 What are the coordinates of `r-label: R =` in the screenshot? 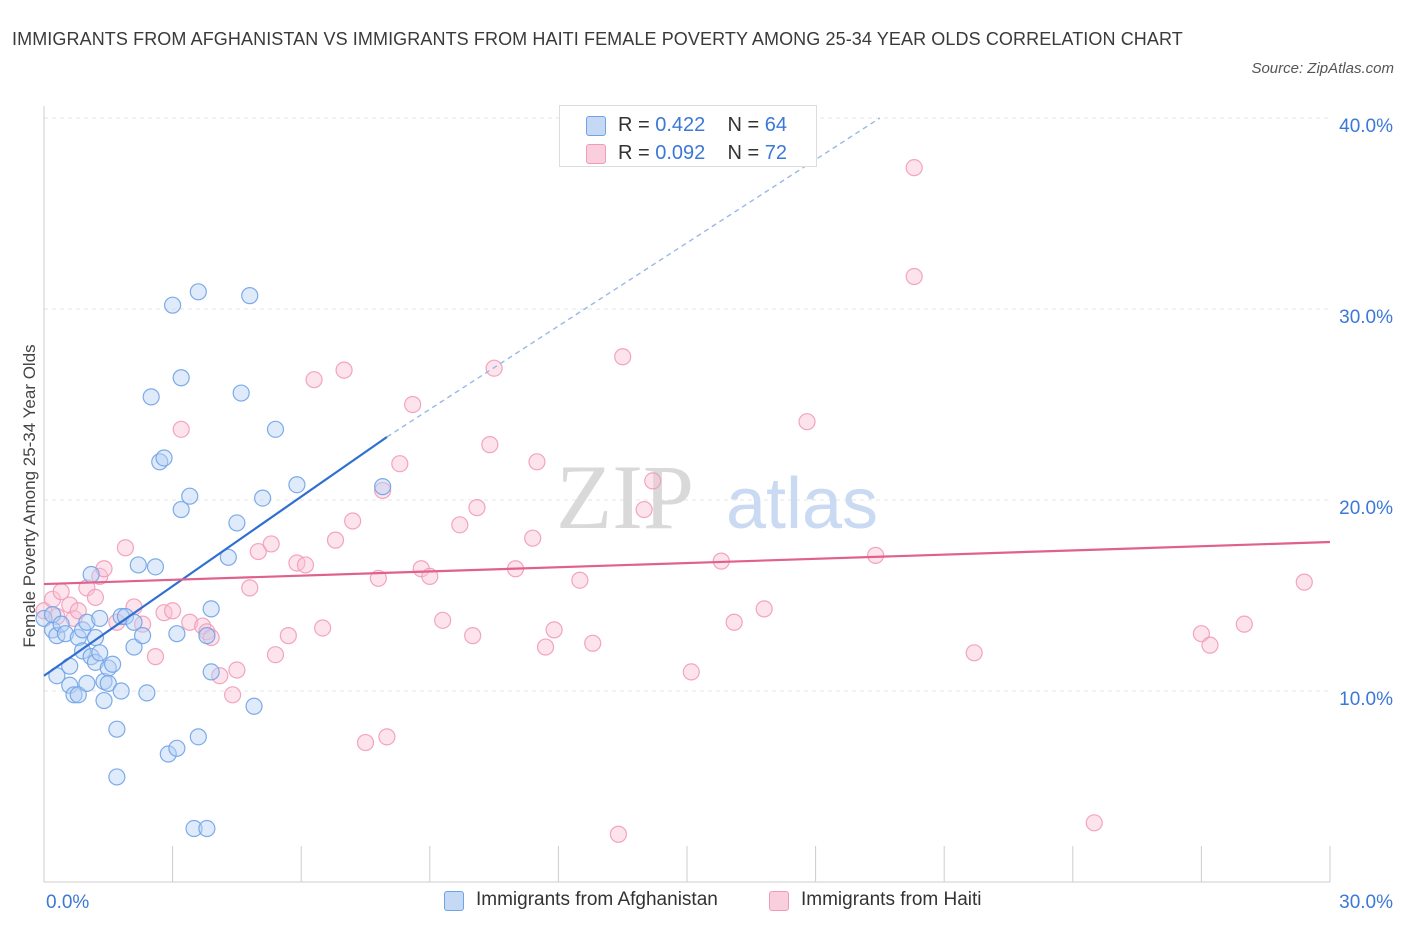 It's located at (637, 153).